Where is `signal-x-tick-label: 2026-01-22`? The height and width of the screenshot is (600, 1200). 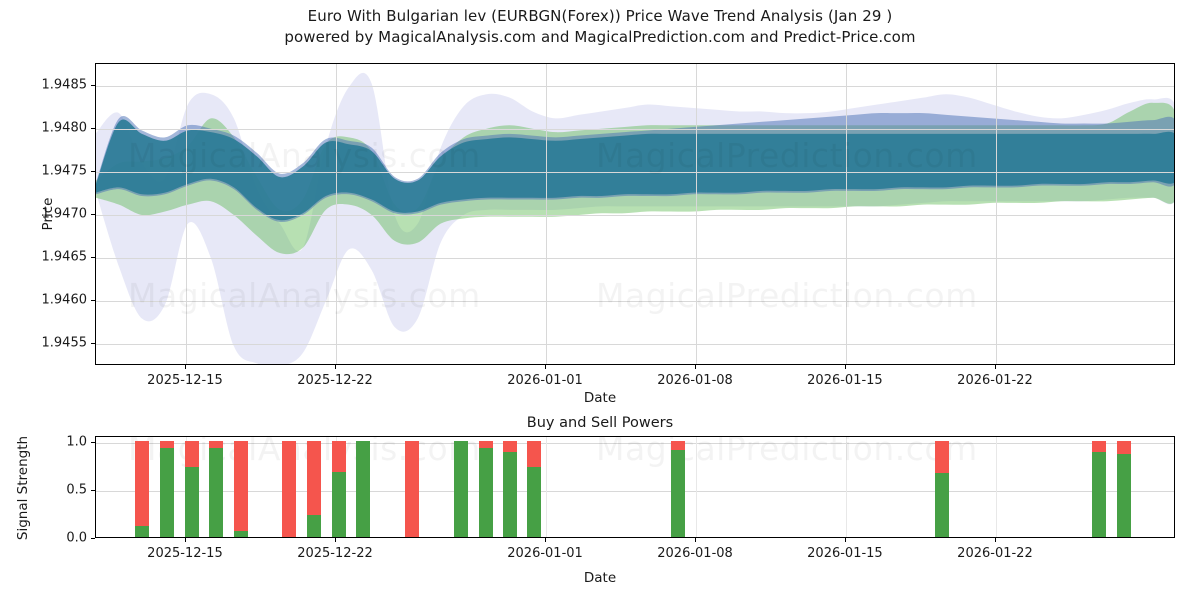
signal-x-tick-label: 2026-01-22 is located at coordinates (995, 553).